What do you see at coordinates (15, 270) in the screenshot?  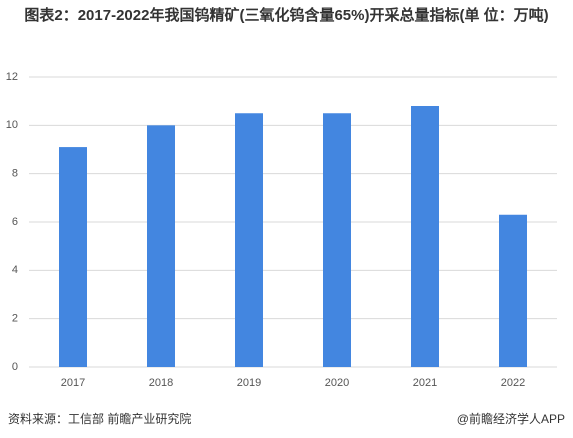 I see `y-tick-label: 4` at bounding box center [15, 270].